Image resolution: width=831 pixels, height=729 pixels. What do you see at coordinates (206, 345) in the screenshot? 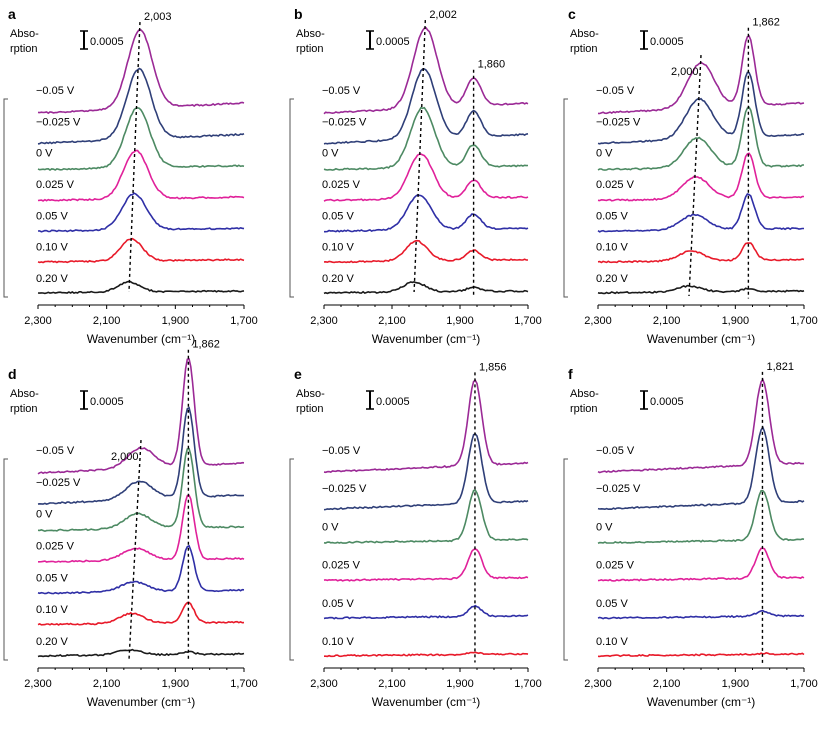
I see `peak-annotation: 1,862` at bounding box center [206, 345].